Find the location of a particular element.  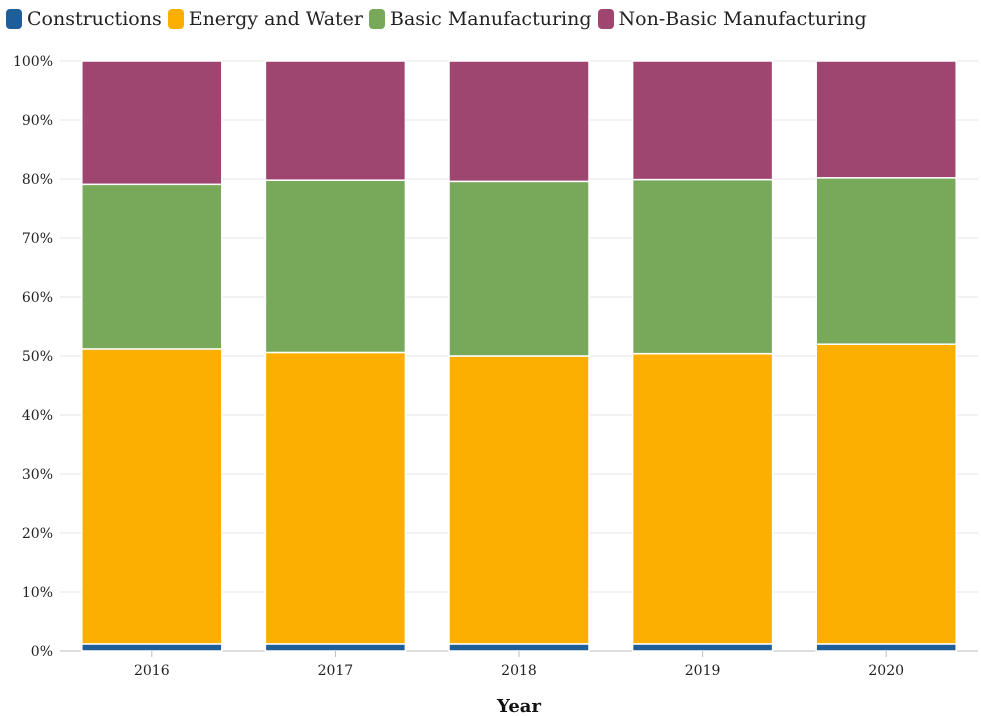

x-tick-label: 2019 is located at coordinates (703, 671).